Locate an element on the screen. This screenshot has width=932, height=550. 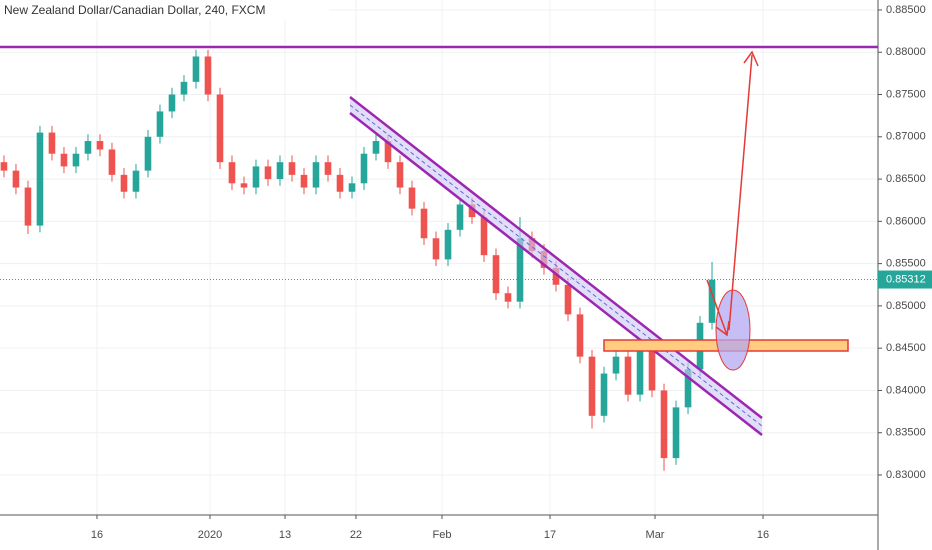
title-bg is located at coordinates (165, 10).